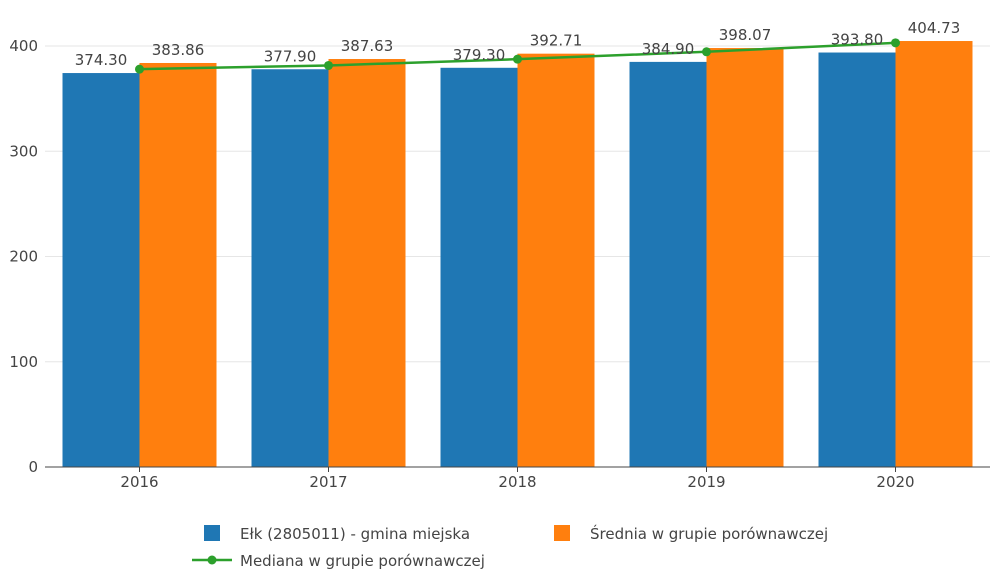  I want to click on legend-swatch-srednia, so click(562, 533).